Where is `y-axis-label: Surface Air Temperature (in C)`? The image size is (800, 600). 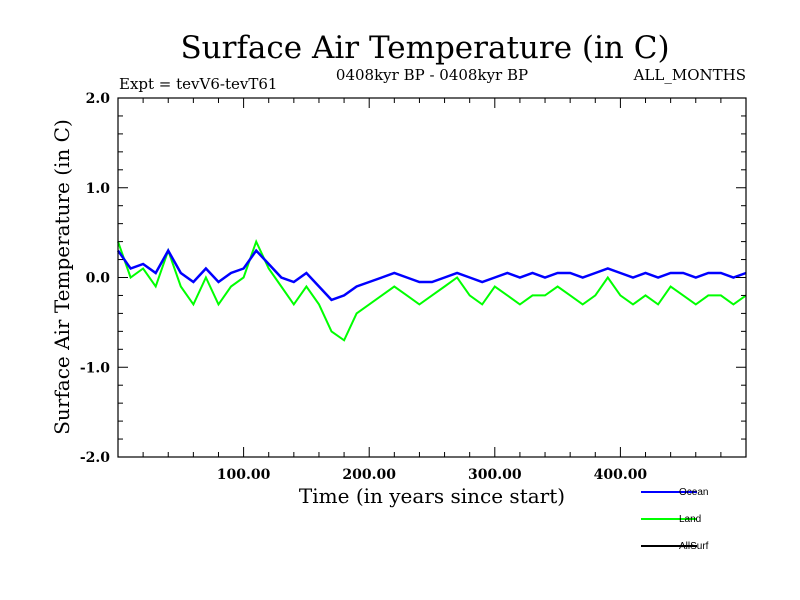
y-axis-label: Surface Air Temperature (in C) is located at coordinates (62, 277).